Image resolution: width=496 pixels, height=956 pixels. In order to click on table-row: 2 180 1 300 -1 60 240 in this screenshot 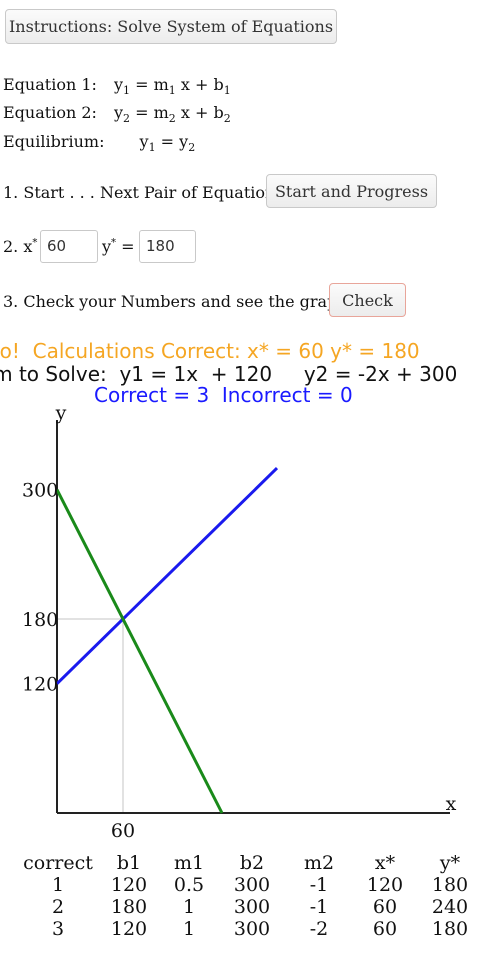, I will do `click(250, 907)`.